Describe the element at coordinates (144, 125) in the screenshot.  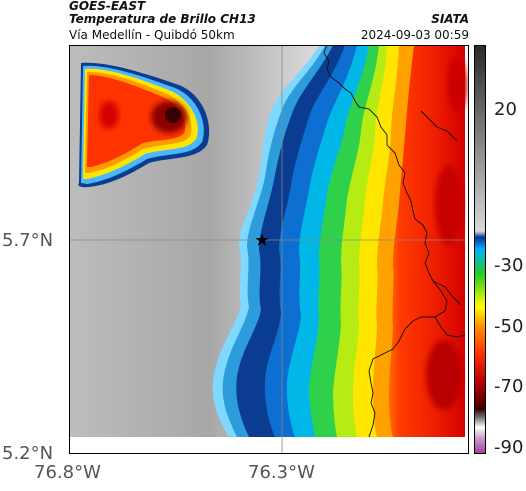
I see `storm-cell-nw` at that location.